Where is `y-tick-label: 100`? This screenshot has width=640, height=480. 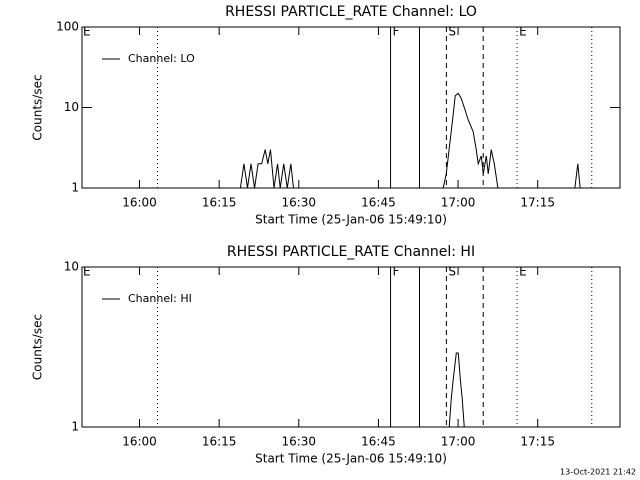
y-tick-label: 100 is located at coordinates (67, 27).